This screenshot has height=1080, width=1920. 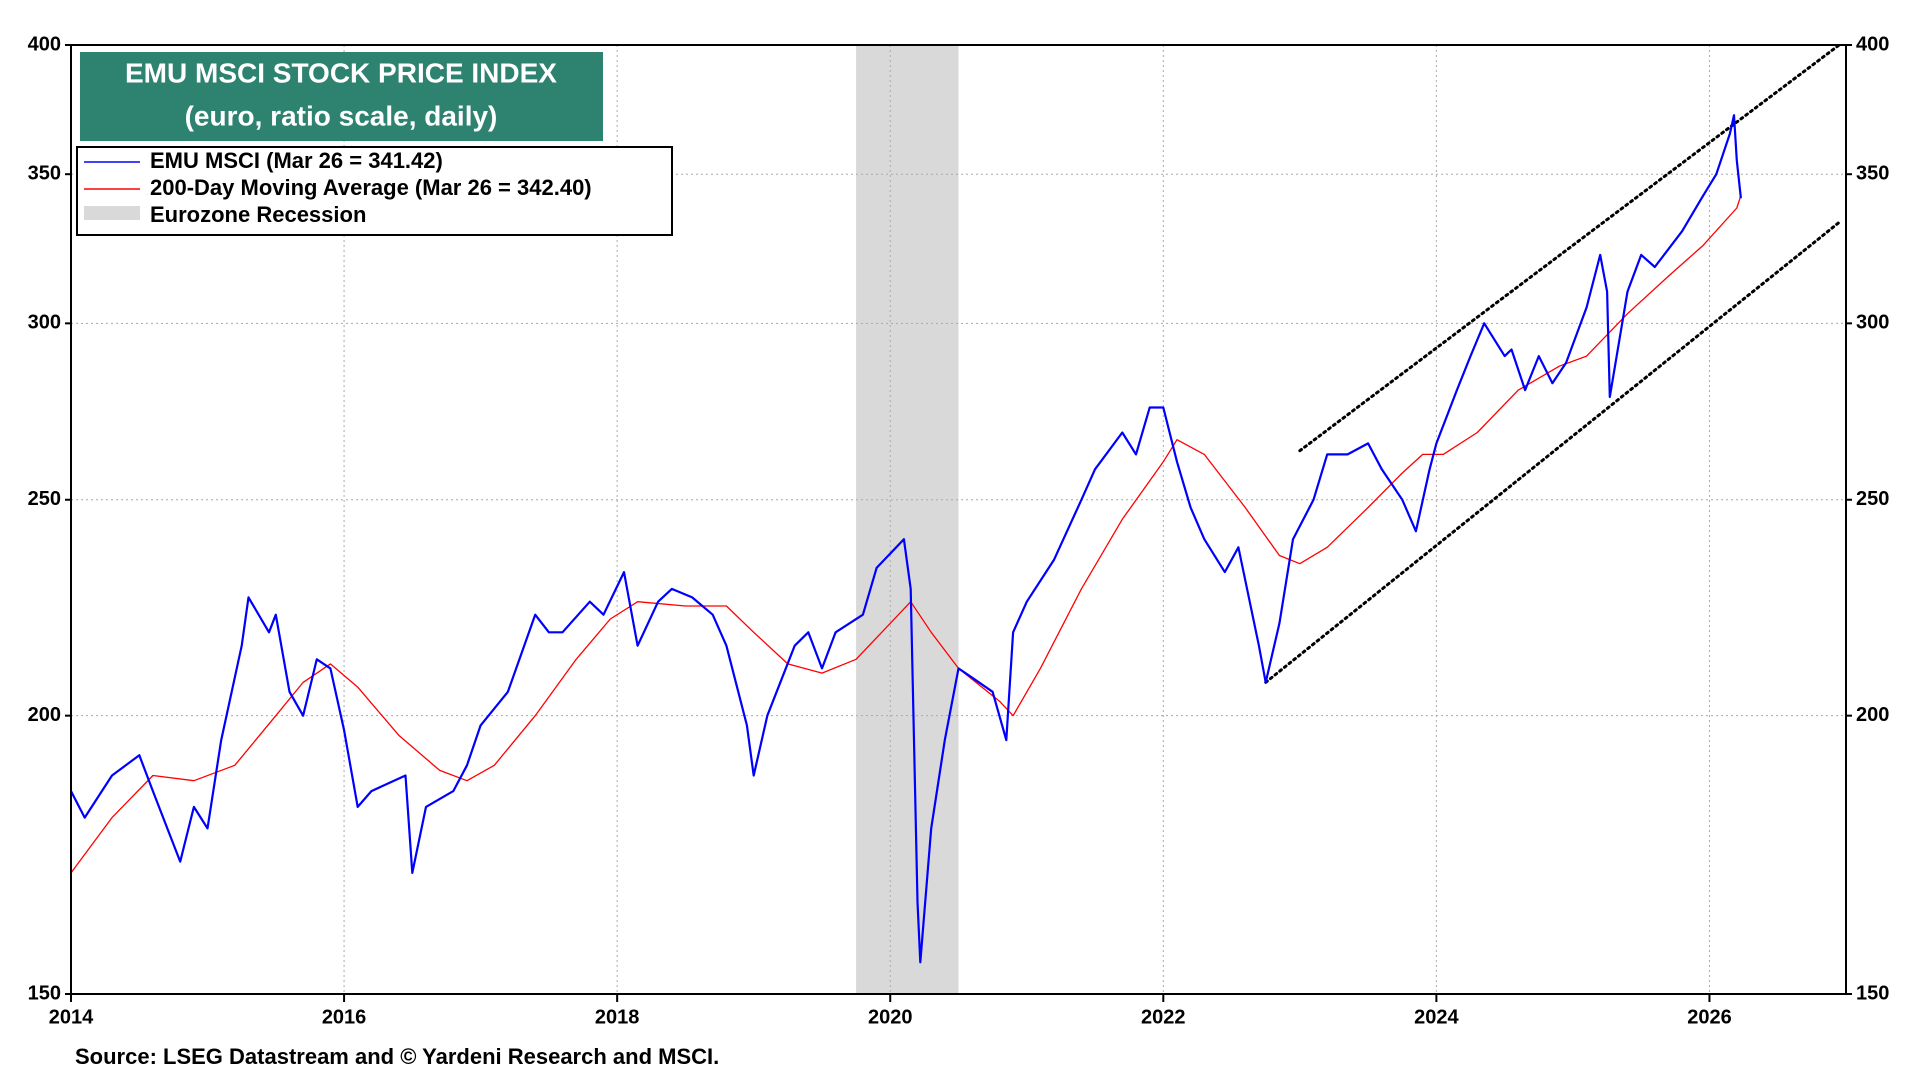 What do you see at coordinates (344, 1017) in the screenshot?
I see `x-tick-label: 2016` at bounding box center [344, 1017].